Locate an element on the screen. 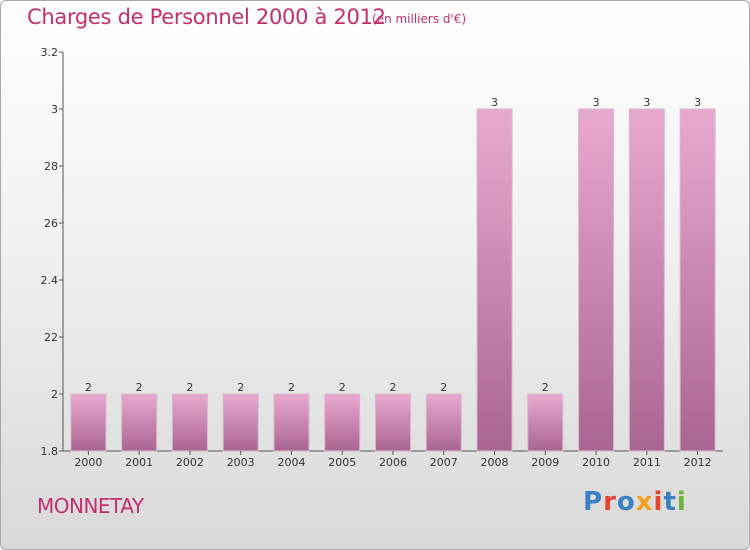 The image size is (750, 550). bar-2006 is located at coordinates (393, 422).